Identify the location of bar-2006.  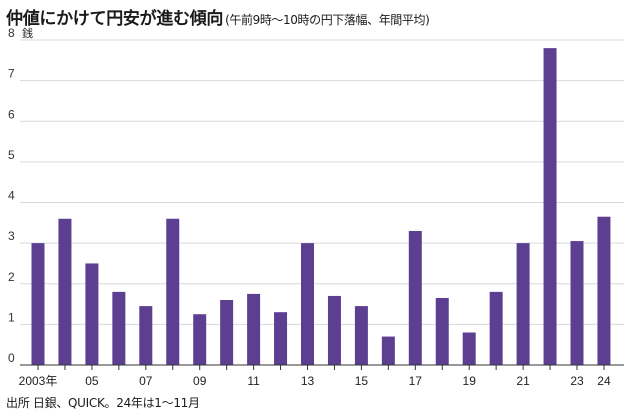
(119, 328).